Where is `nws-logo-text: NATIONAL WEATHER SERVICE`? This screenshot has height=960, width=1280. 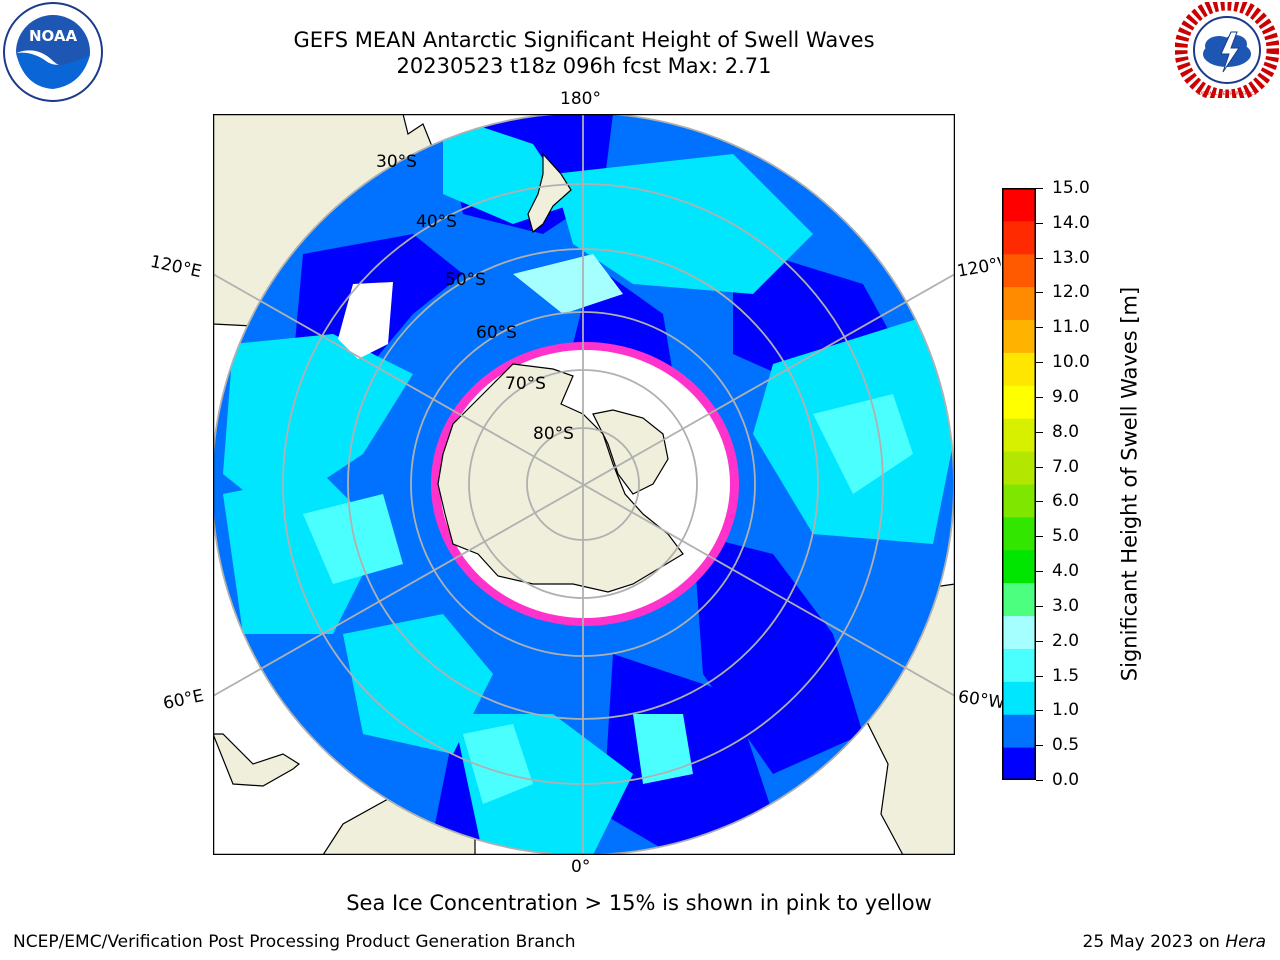
nws-logo-text: NATIONAL WEATHER SERVICE is located at coordinates (1227, 93).